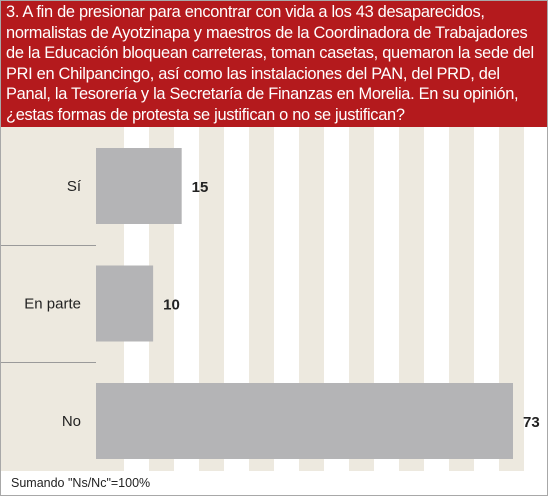  Describe the element at coordinates (171, 305) in the screenshot. I see `value-label-1: 10` at that location.